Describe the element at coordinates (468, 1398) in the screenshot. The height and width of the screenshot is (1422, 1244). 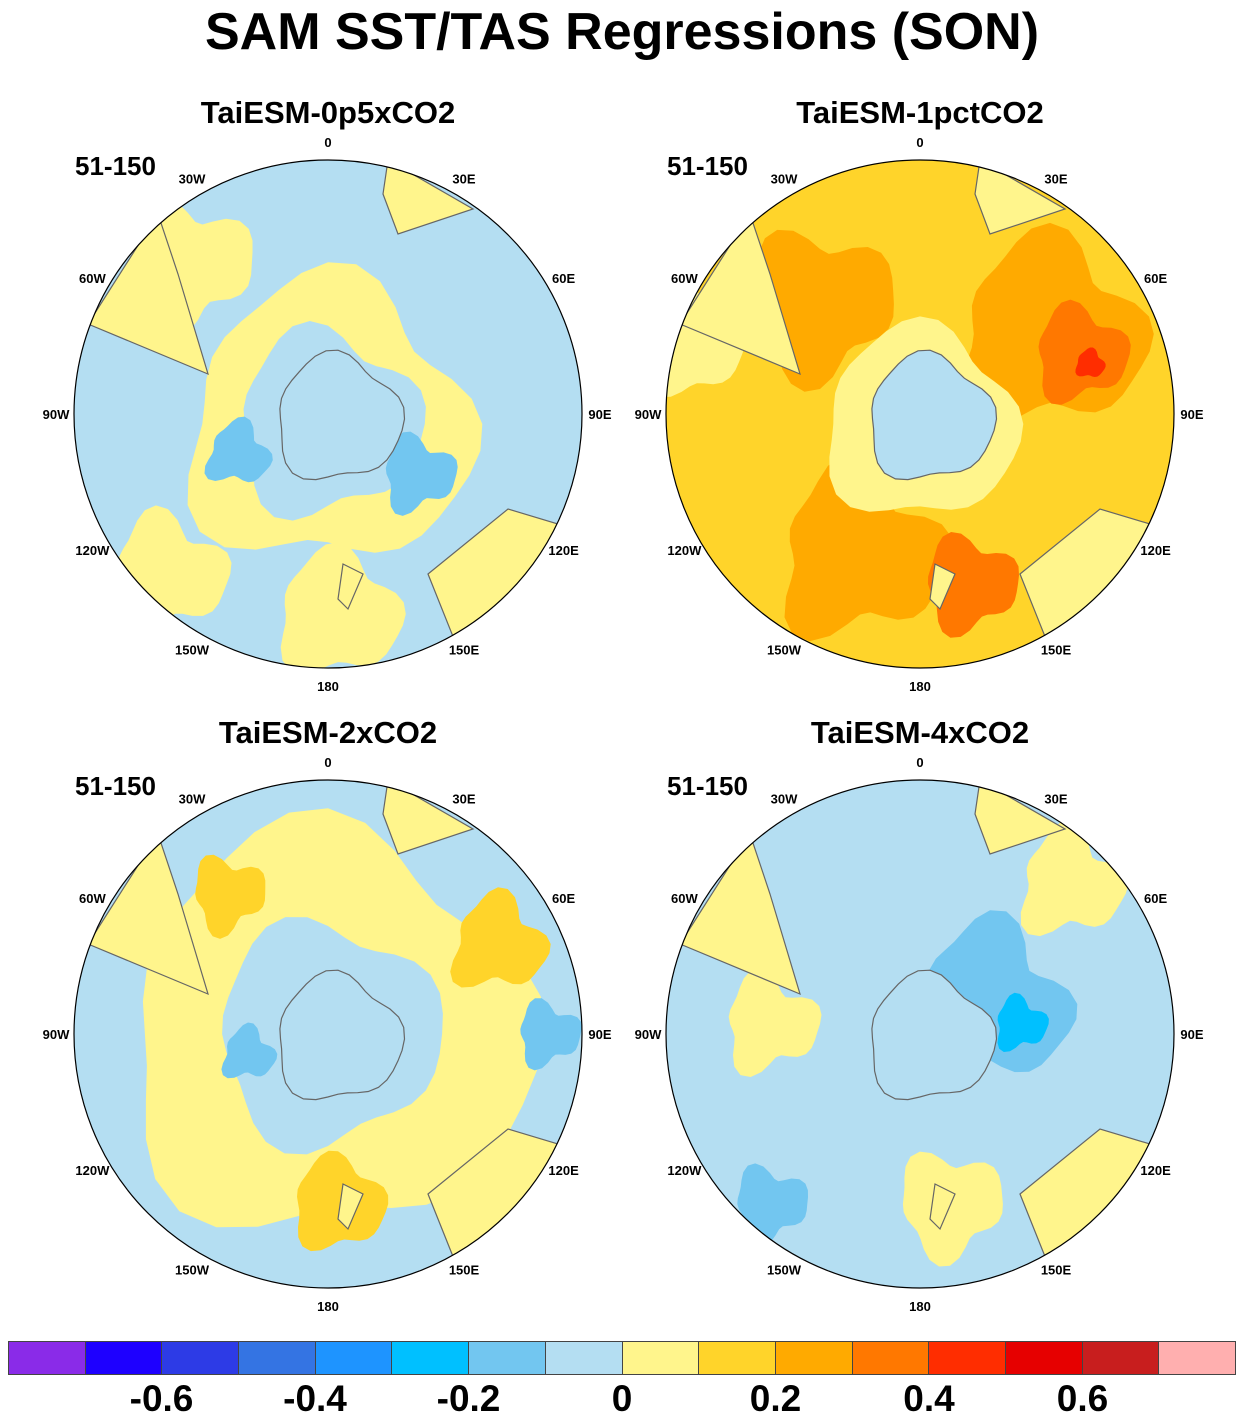
I see `colorbar-tick-label: -0.2` at that location.